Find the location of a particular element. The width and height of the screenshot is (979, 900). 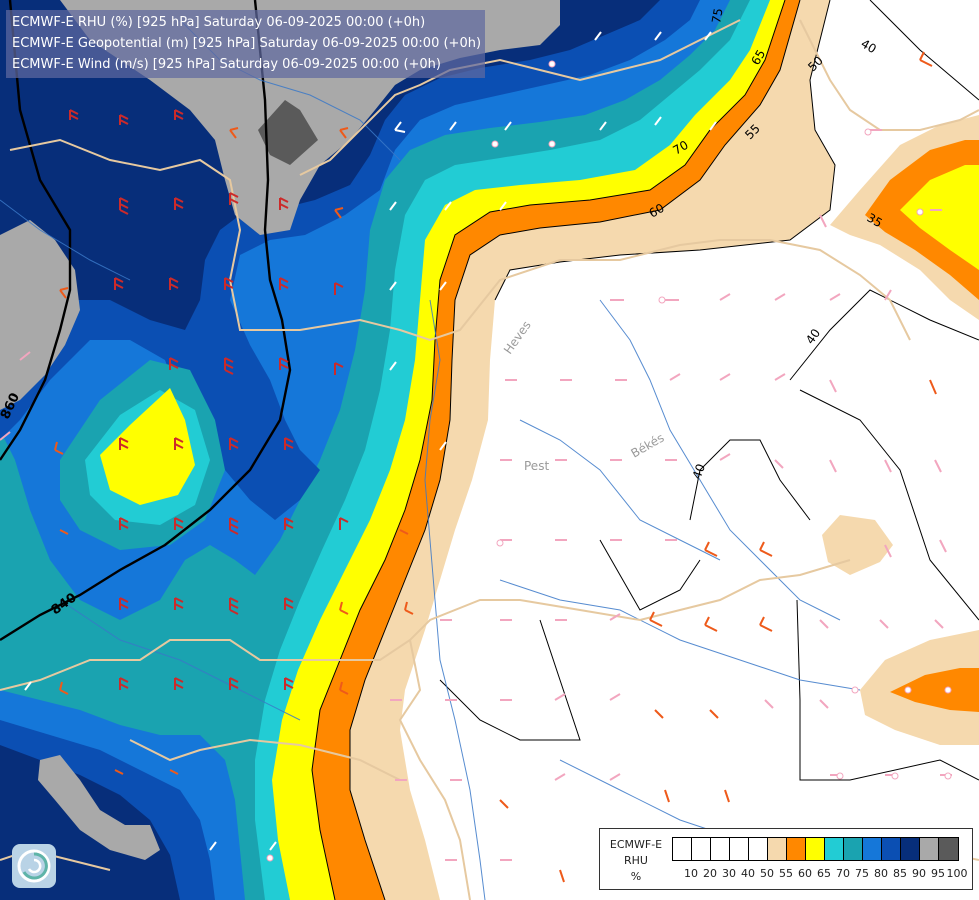

legend-tick-label: 80 is located at coordinates (881, 873).